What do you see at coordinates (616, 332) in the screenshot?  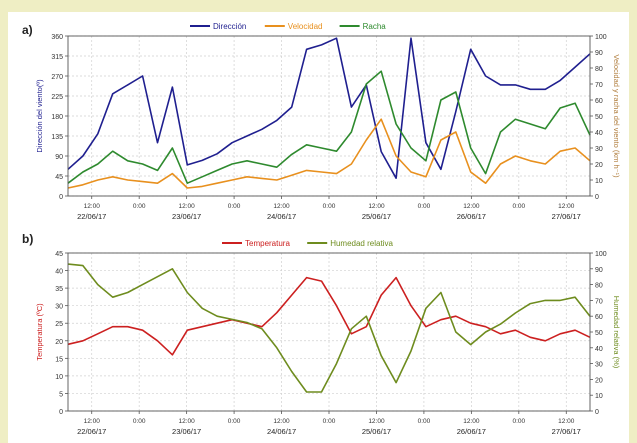 I see `y2-axis-title: Humedad relativa (%)` at bounding box center [616, 332].